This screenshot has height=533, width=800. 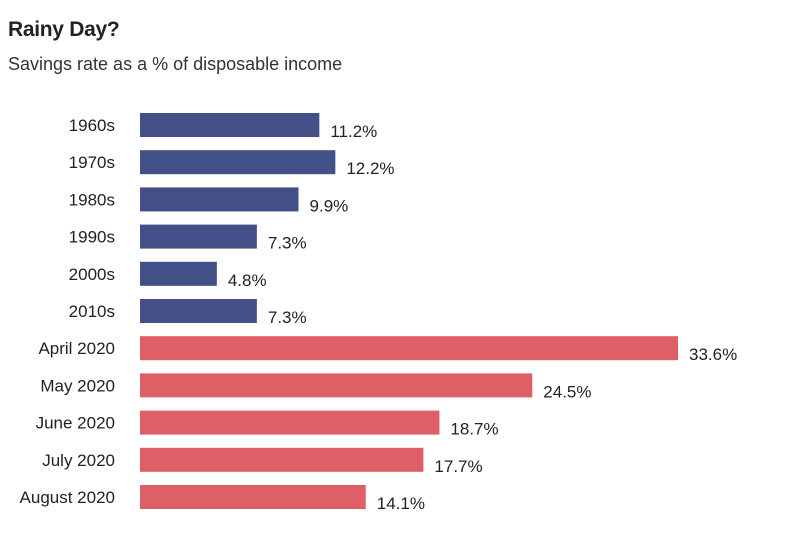 I want to click on value-label: 9.9%, so click(x=329, y=205).